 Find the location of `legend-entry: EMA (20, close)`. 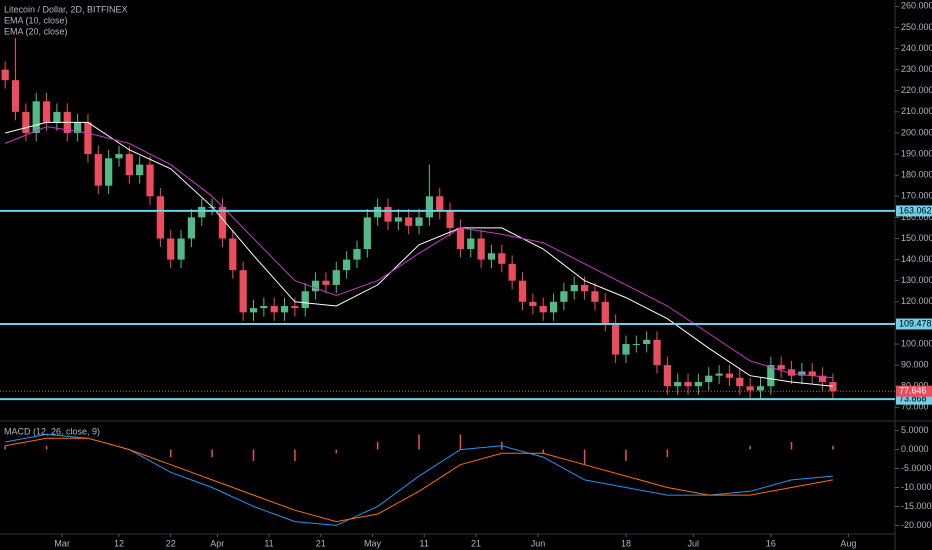

legend-entry: EMA (20, close) is located at coordinates (36, 31).